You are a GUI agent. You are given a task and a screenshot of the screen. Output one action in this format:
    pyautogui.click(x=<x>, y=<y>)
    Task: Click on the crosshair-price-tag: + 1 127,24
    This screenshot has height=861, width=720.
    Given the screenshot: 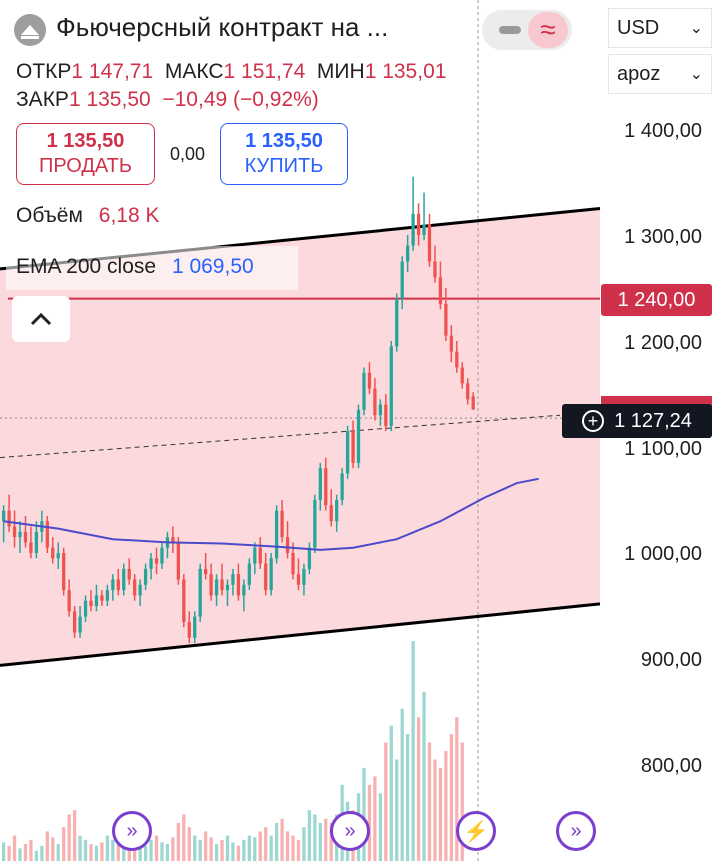 What is the action you would take?
    pyautogui.click(x=637, y=421)
    